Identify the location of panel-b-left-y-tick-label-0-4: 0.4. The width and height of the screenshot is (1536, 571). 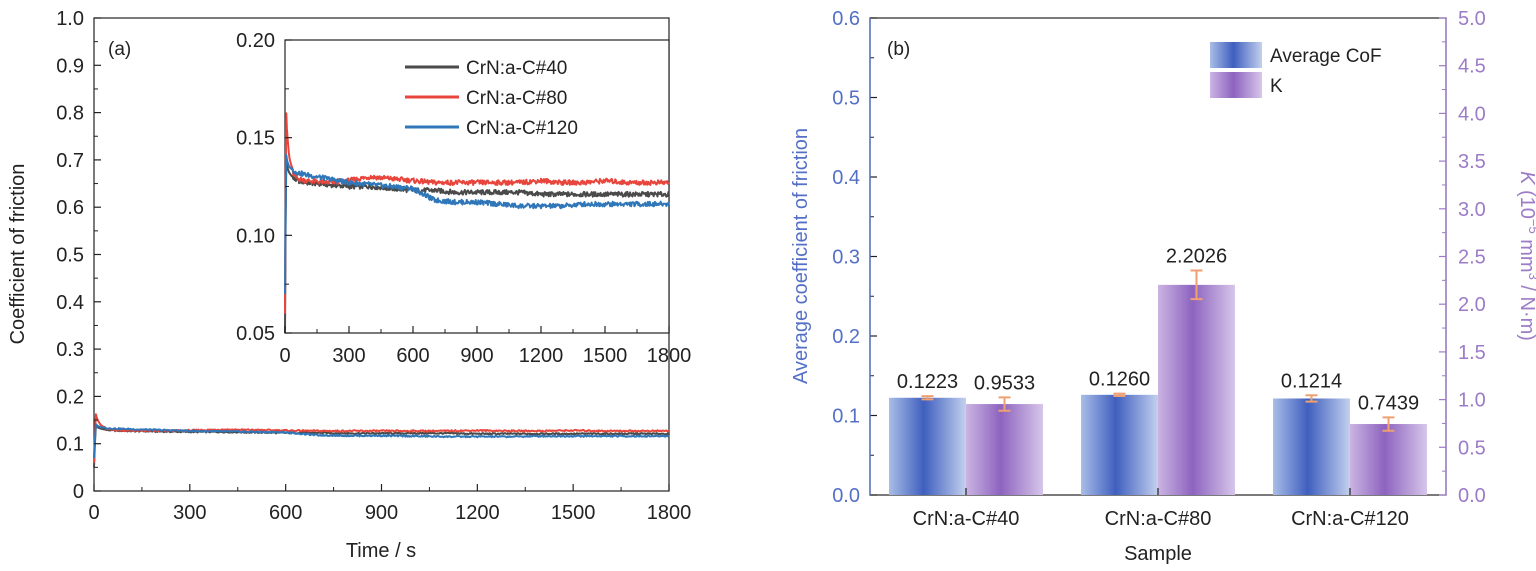
(846, 178).